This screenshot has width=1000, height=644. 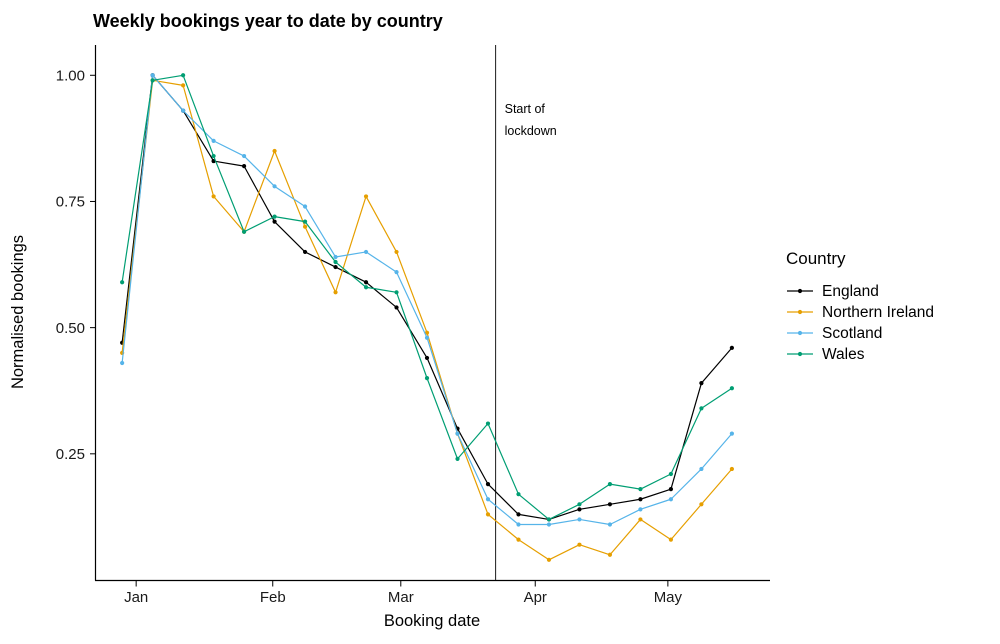 What do you see at coordinates (136, 597) in the screenshot?
I see `x-tick-label: Jan` at bounding box center [136, 597].